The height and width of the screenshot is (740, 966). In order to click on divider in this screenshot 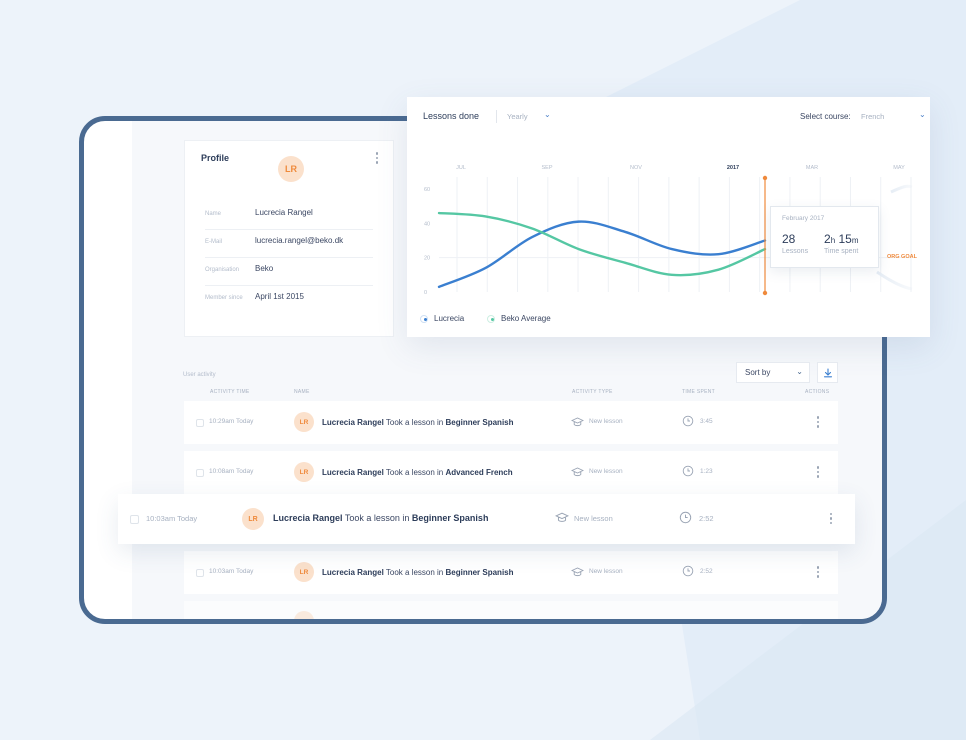, I will do `click(496, 116)`.